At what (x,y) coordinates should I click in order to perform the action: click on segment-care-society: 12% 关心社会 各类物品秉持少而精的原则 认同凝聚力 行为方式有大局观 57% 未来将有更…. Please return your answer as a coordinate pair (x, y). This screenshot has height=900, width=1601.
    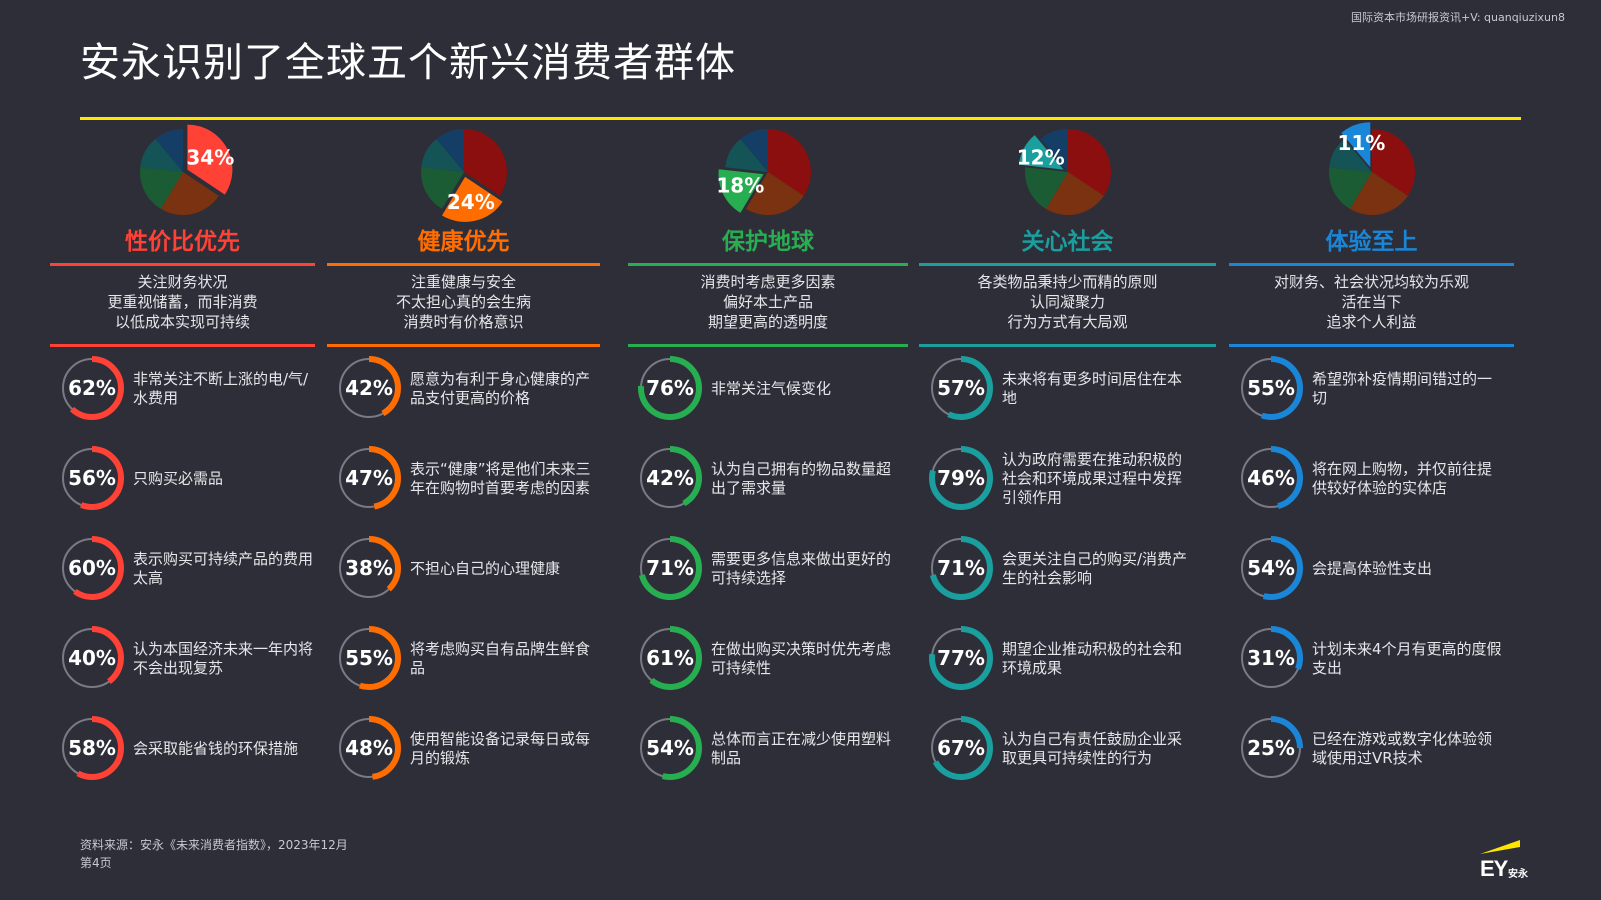
    Looking at the image, I should click on (1067, 471).